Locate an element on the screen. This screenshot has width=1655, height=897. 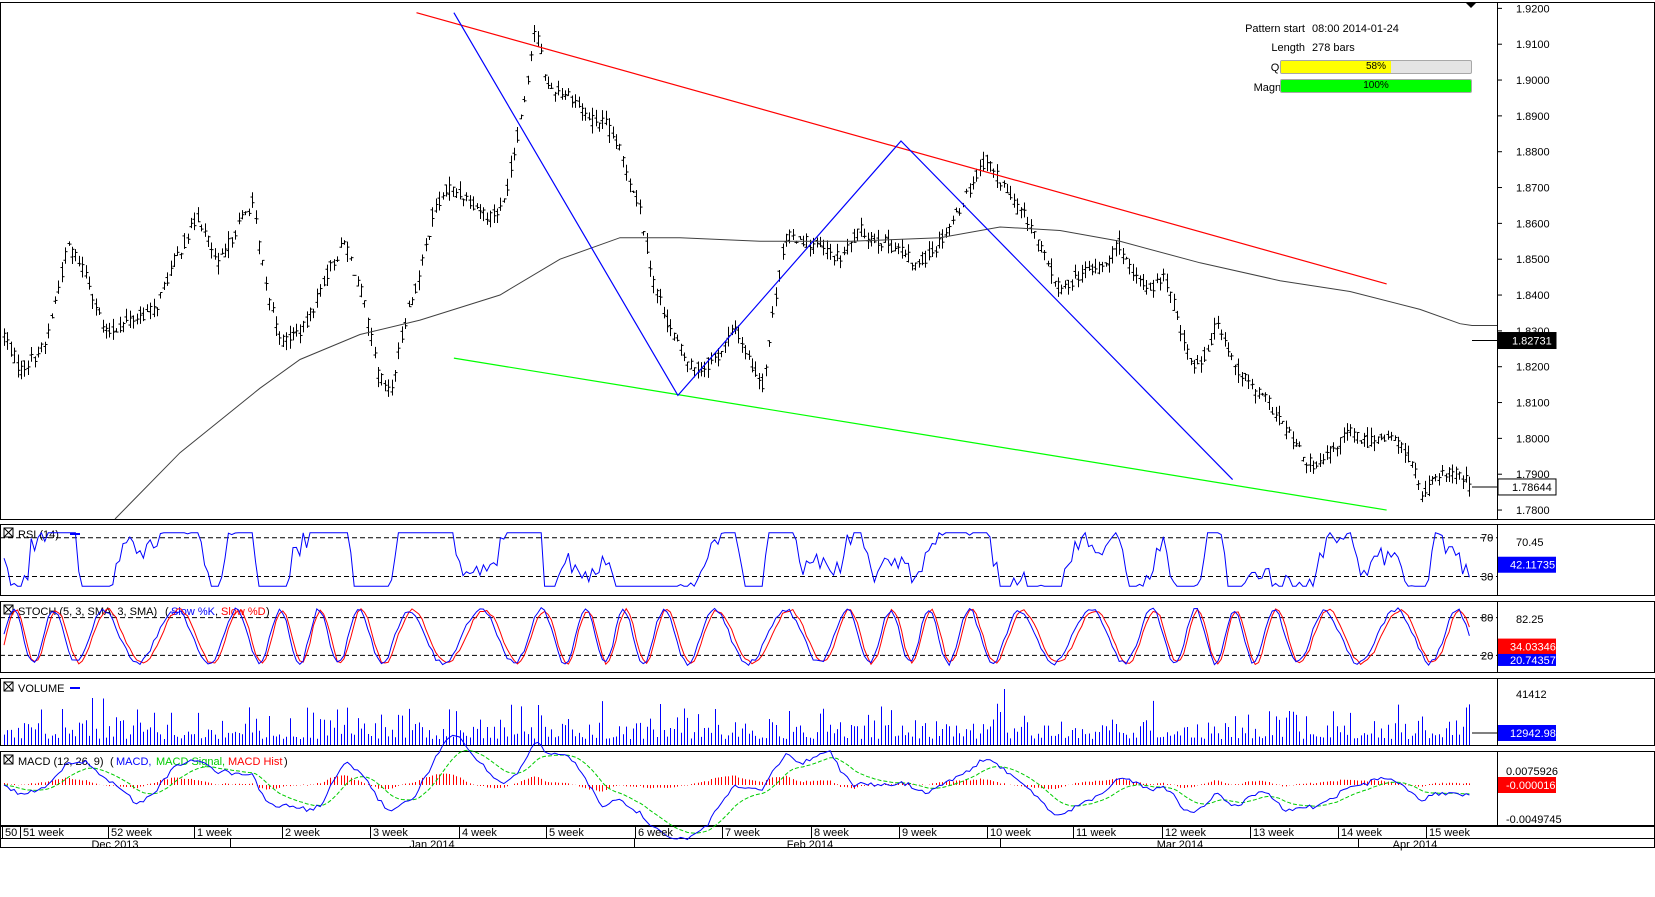
length-value: 278 bars is located at coordinates (1333, 48).